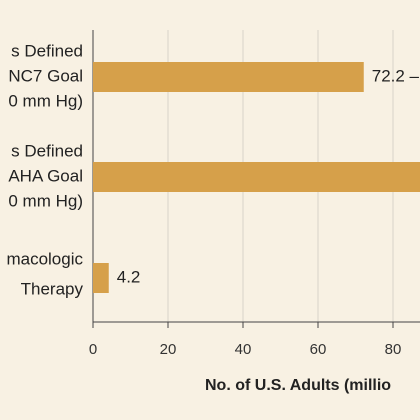 The height and width of the screenshot is (420, 420). Describe the element at coordinates (45, 75) in the screenshot. I see `y-tick-label: NC7 Goal` at that location.